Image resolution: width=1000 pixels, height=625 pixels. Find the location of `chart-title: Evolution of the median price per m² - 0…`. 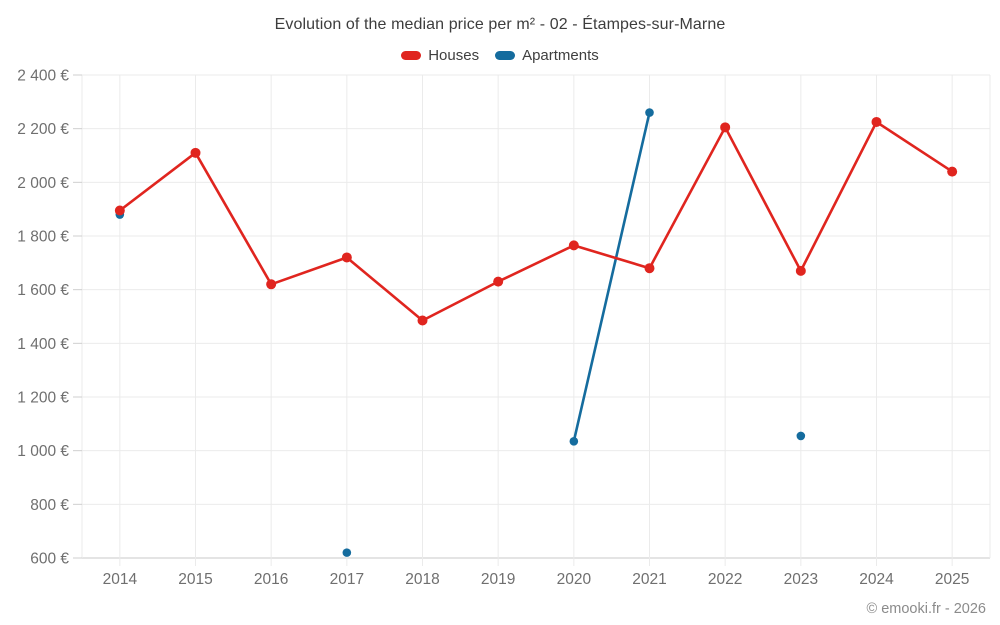

chart-title: Evolution of the median price per m² - 0… is located at coordinates (500, 24).